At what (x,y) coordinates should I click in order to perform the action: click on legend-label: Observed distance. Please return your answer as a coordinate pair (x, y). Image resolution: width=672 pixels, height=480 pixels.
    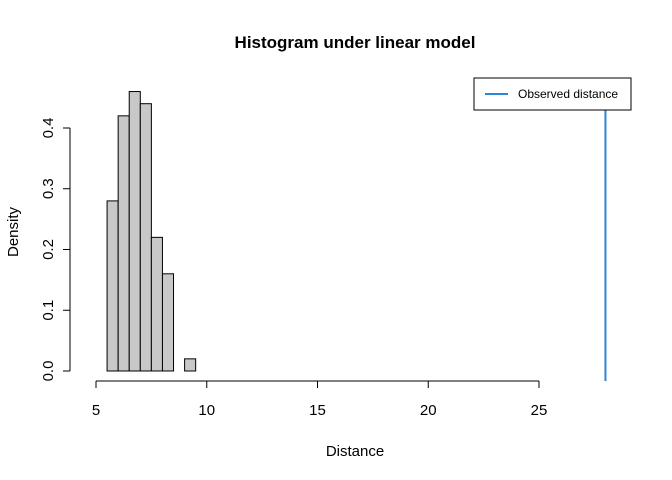
    Looking at the image, I should click on (568, 94).